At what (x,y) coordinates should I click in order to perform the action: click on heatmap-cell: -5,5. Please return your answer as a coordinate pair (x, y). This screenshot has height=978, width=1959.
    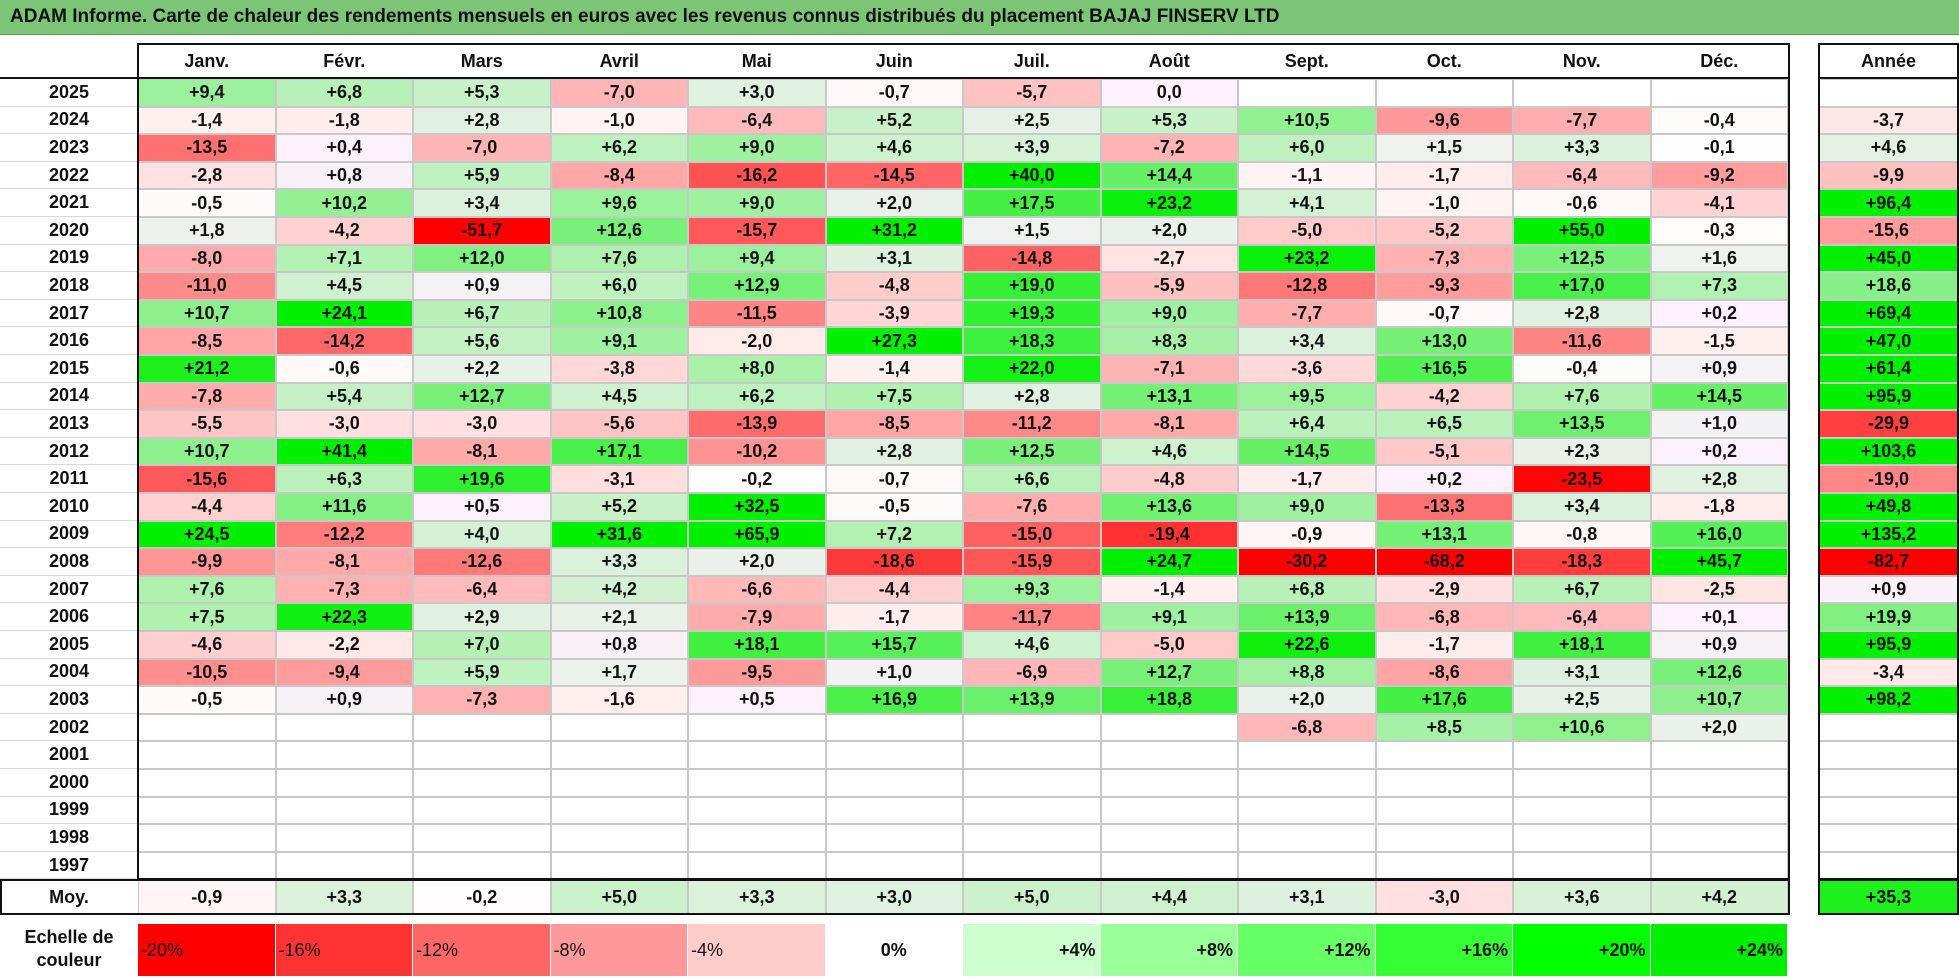
    Looking at the image, I should click on (207, 424).